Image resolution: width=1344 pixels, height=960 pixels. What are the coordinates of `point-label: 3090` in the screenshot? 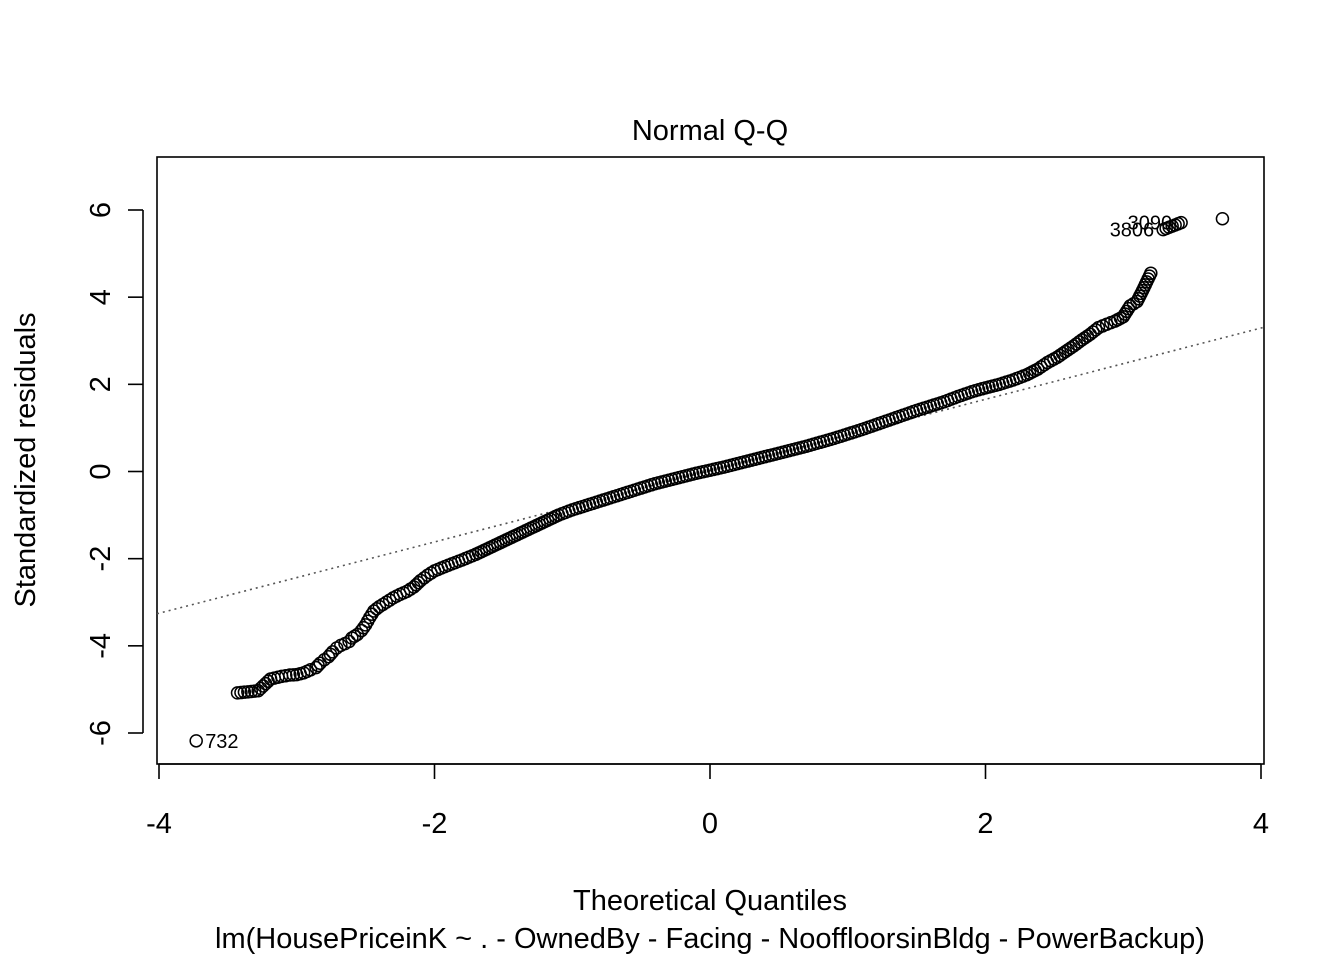 It's located at (1150, 224).